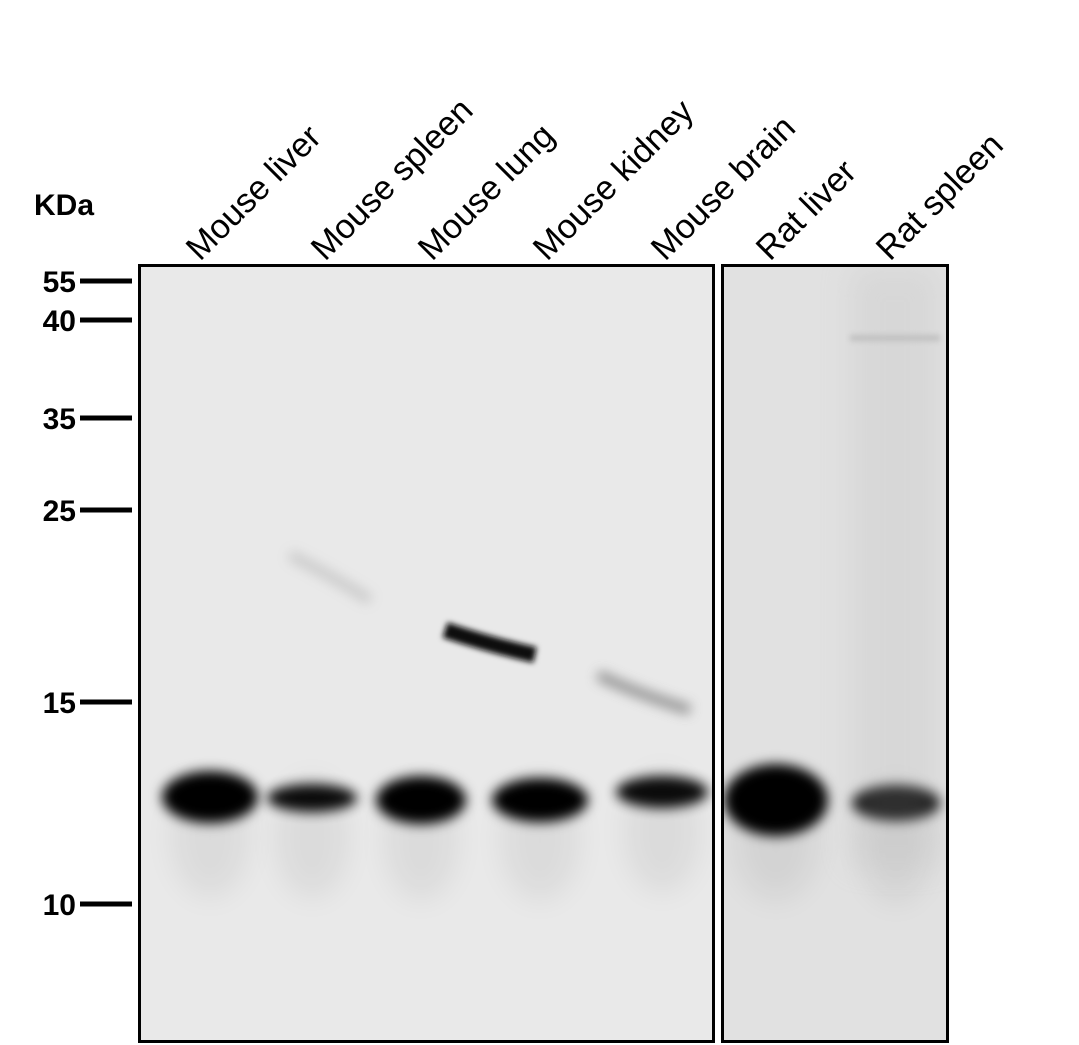 The width and height of the screenshot is (1079, 1045). I want to click on marker-label: 25, so click(59, 511).